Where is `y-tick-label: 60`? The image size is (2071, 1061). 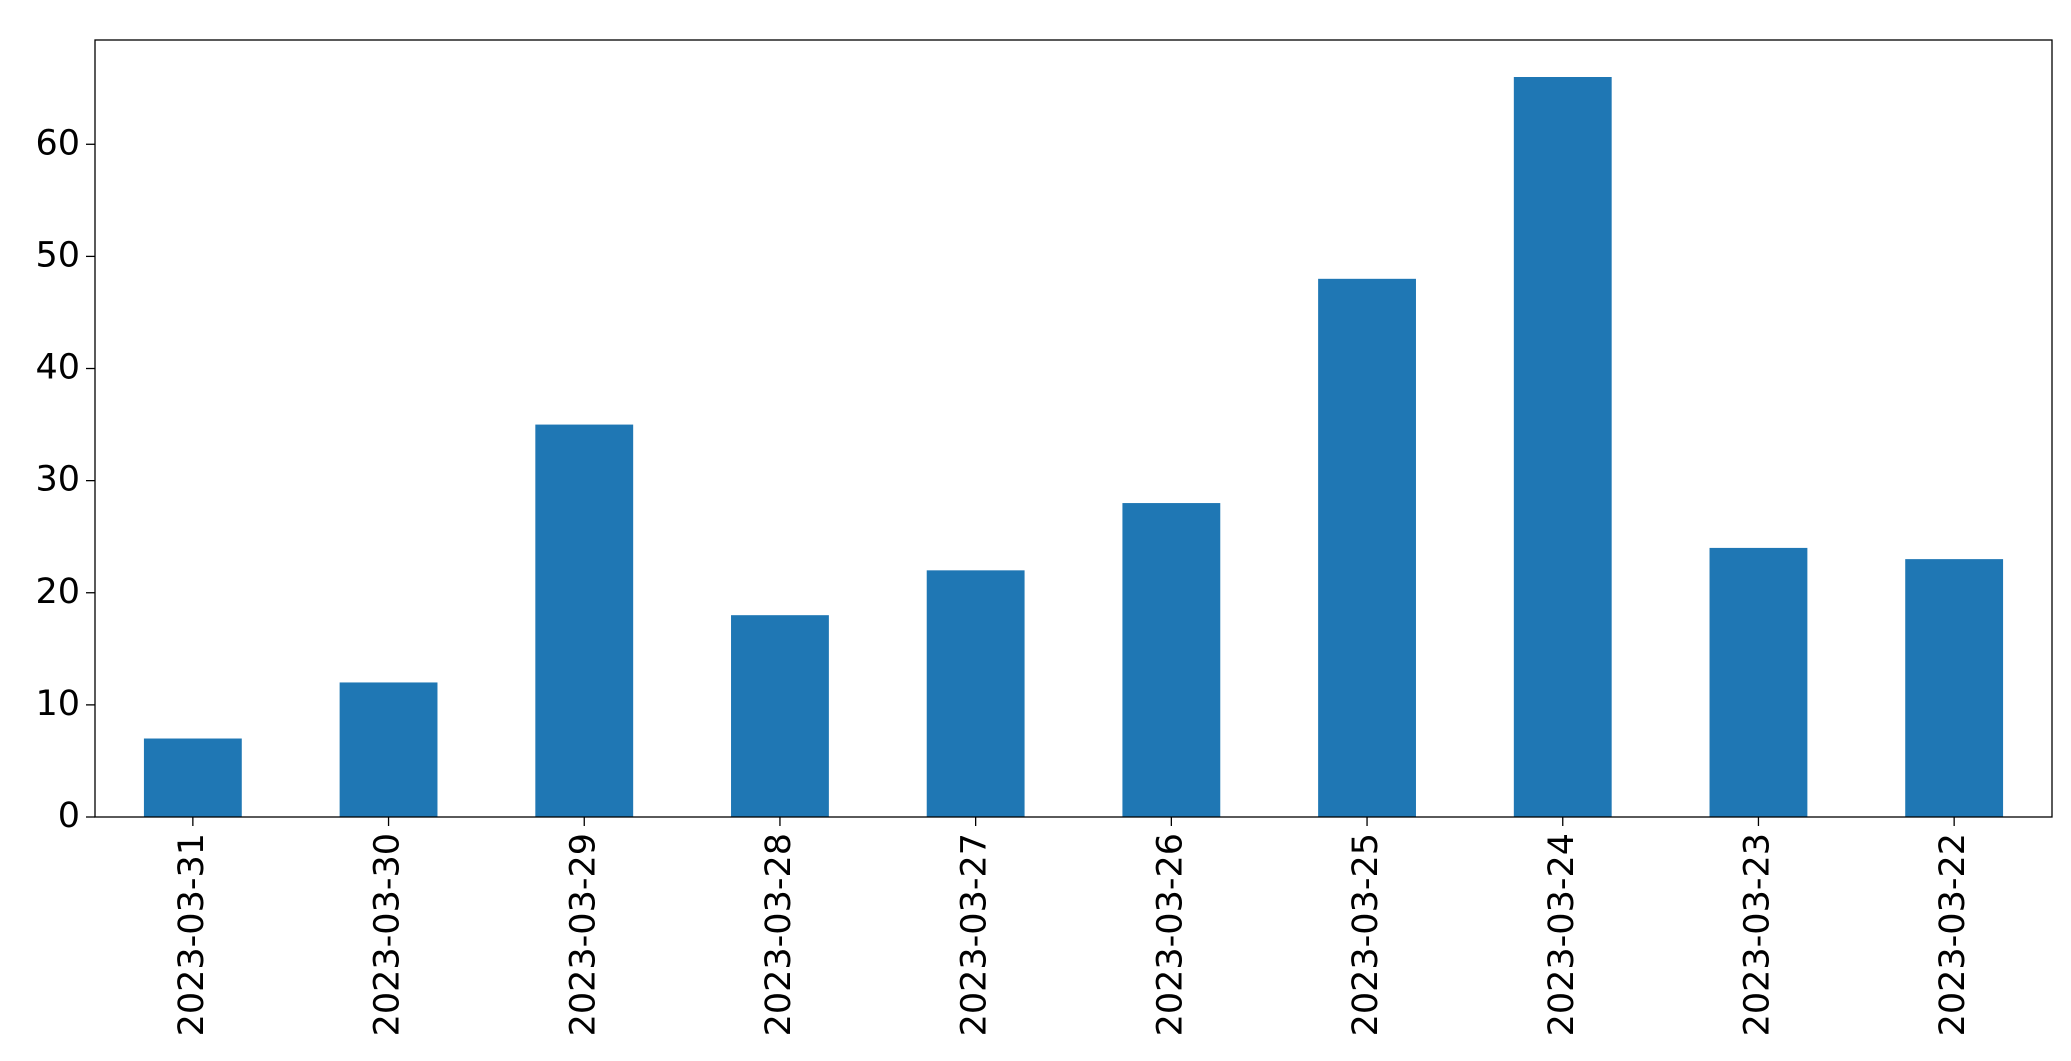
y-tick-label: 60 is located at coordinates (57, 143).